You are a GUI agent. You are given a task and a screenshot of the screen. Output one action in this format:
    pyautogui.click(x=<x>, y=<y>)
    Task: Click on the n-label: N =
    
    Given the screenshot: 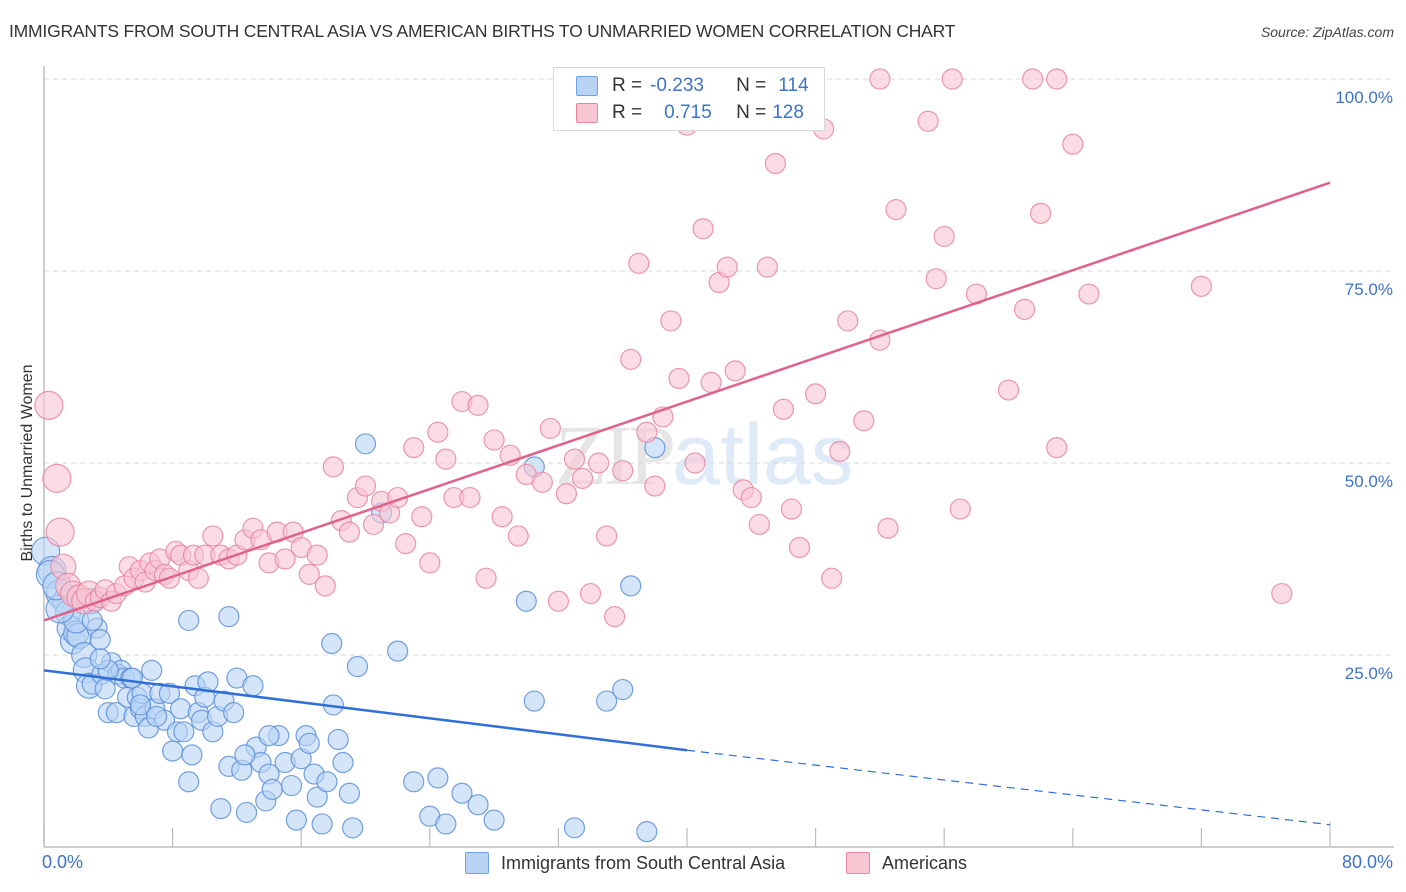 What is the action you would take?
    pyautogui.click(x=751, y=85)
    